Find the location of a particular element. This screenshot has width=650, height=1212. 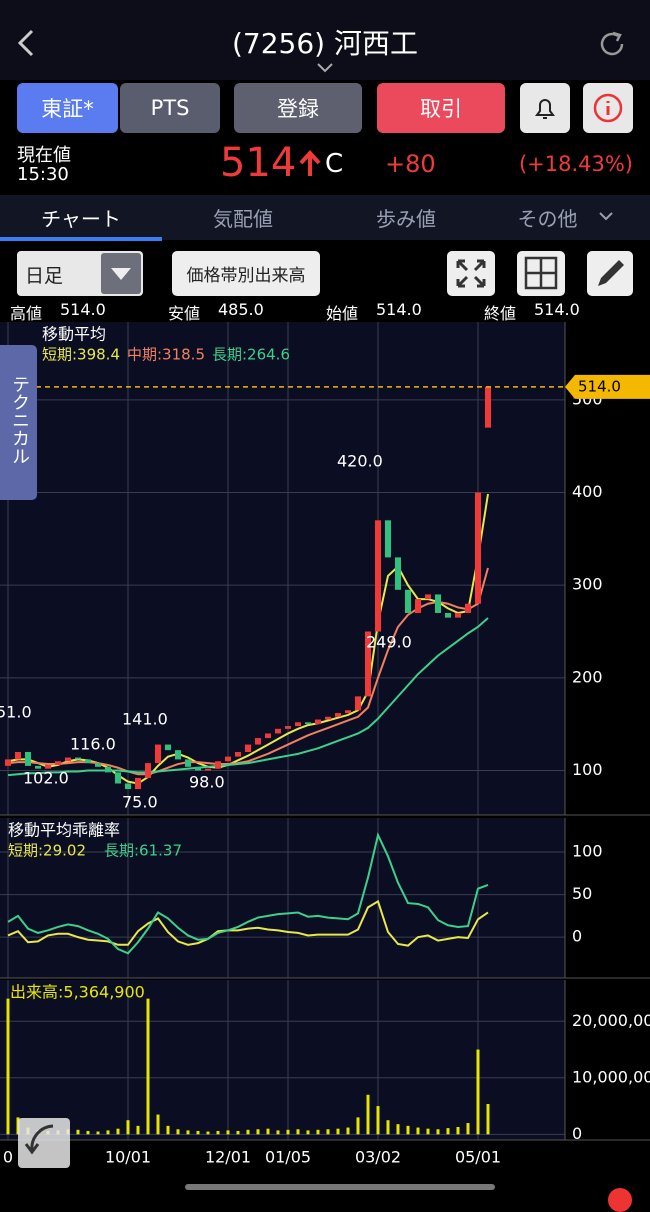

x-tick-label: 0 is located at coordinates (8, 1157).